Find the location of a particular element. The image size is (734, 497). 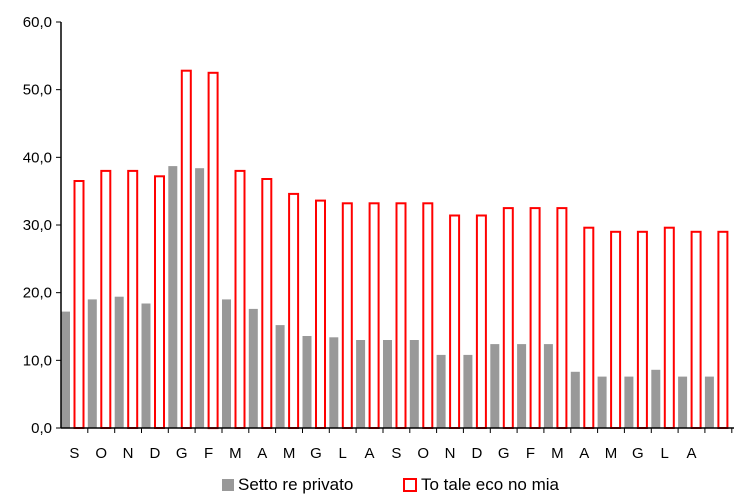

y-tick-label: 10,0 is located at coordinates (37, 360).